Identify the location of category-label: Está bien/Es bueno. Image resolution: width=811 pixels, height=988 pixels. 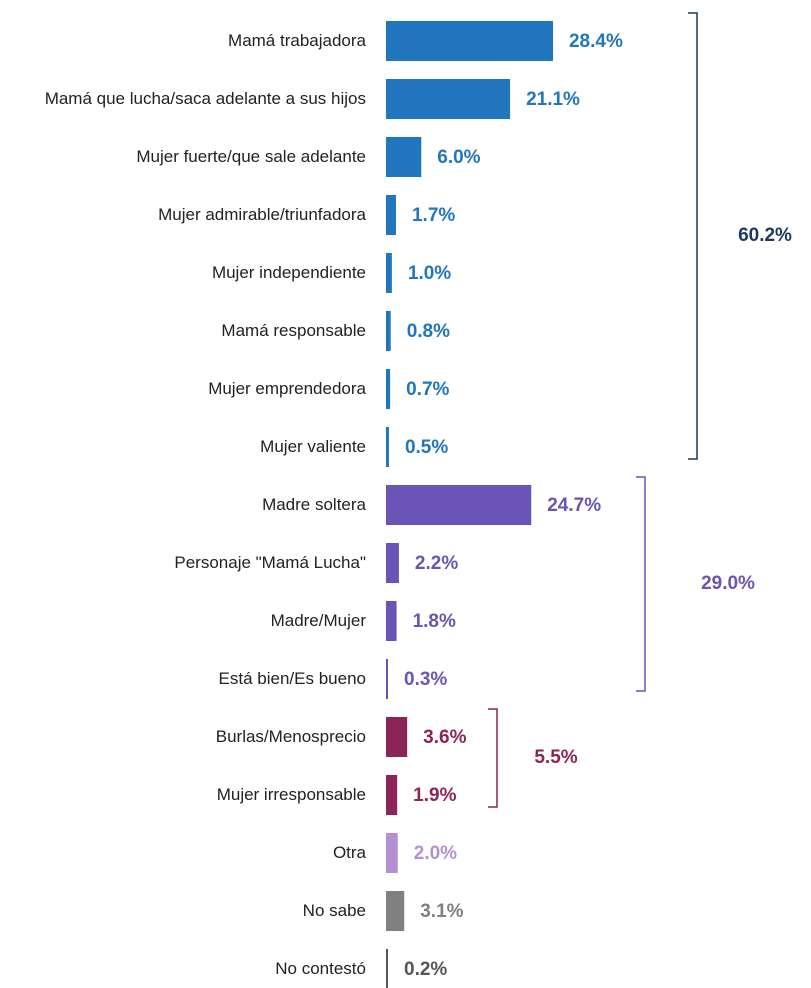
(292, 678).